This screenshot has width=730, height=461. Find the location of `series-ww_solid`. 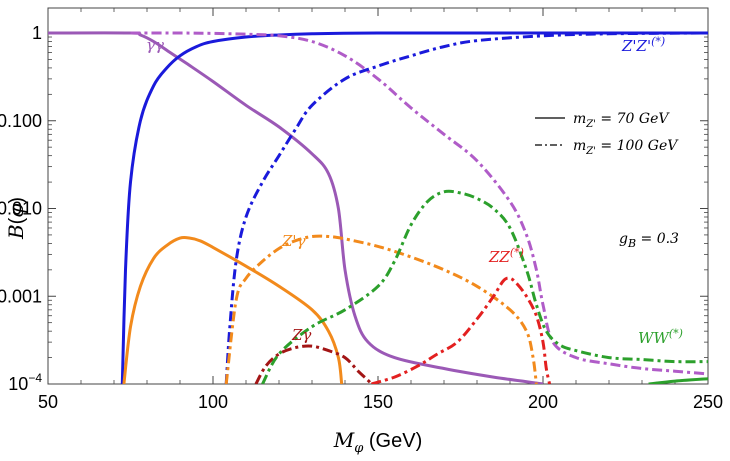

series-ww_solid is located at coordinates (678, 380).